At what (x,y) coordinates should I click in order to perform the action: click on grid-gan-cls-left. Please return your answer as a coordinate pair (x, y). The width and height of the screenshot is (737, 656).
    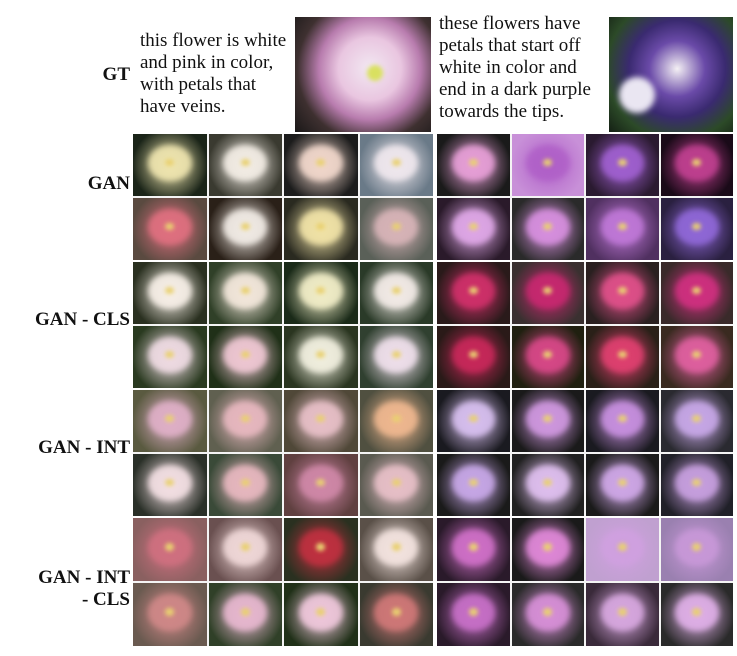
    Looking at the image, I should click on (283, 325).